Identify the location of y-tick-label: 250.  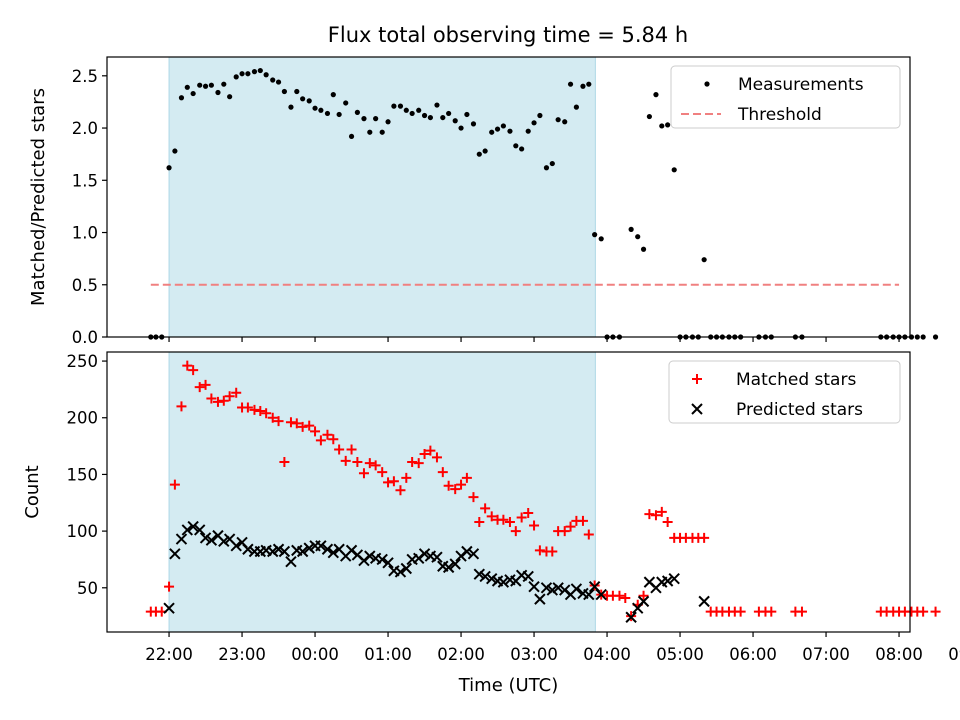
(83, 361).